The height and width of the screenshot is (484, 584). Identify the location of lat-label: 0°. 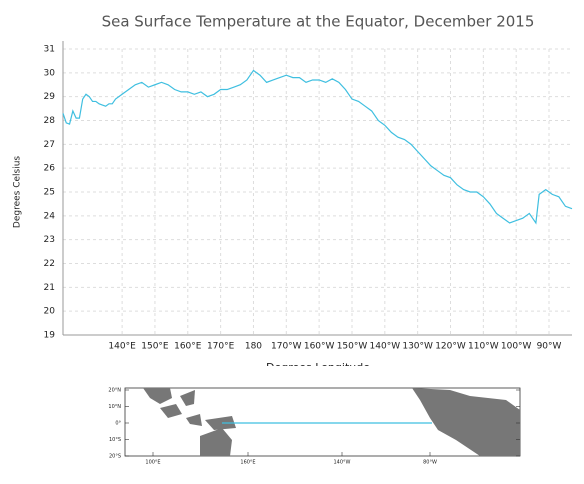
(118, 424).